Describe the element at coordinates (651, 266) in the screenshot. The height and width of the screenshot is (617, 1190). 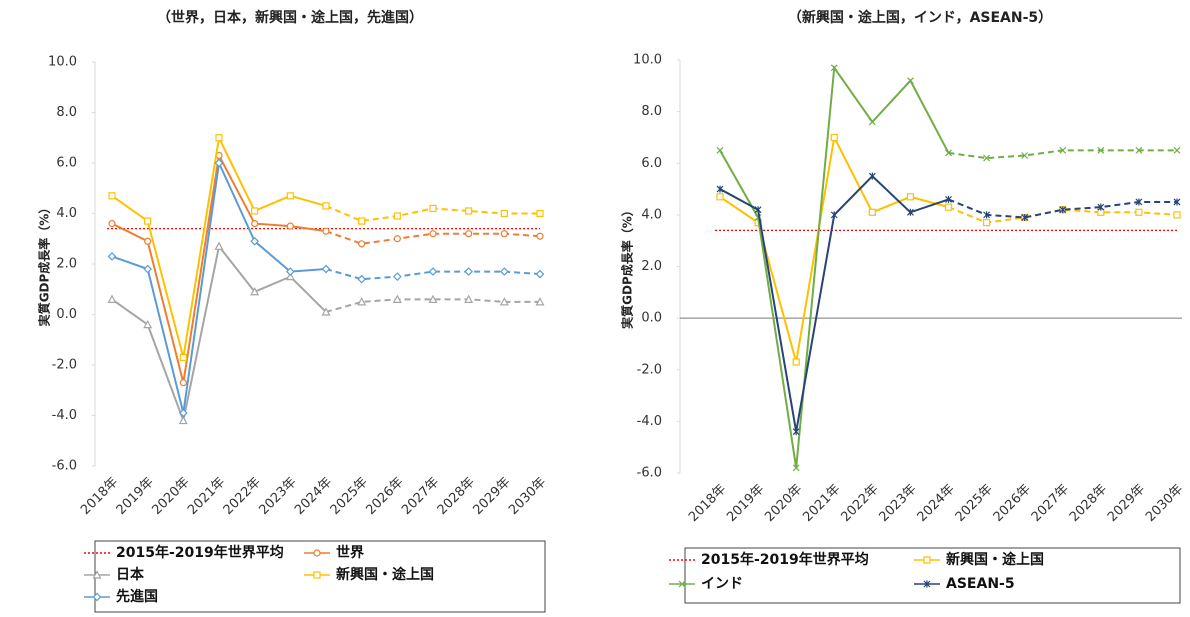
I see `y-tick-label: 2.0` at that location.